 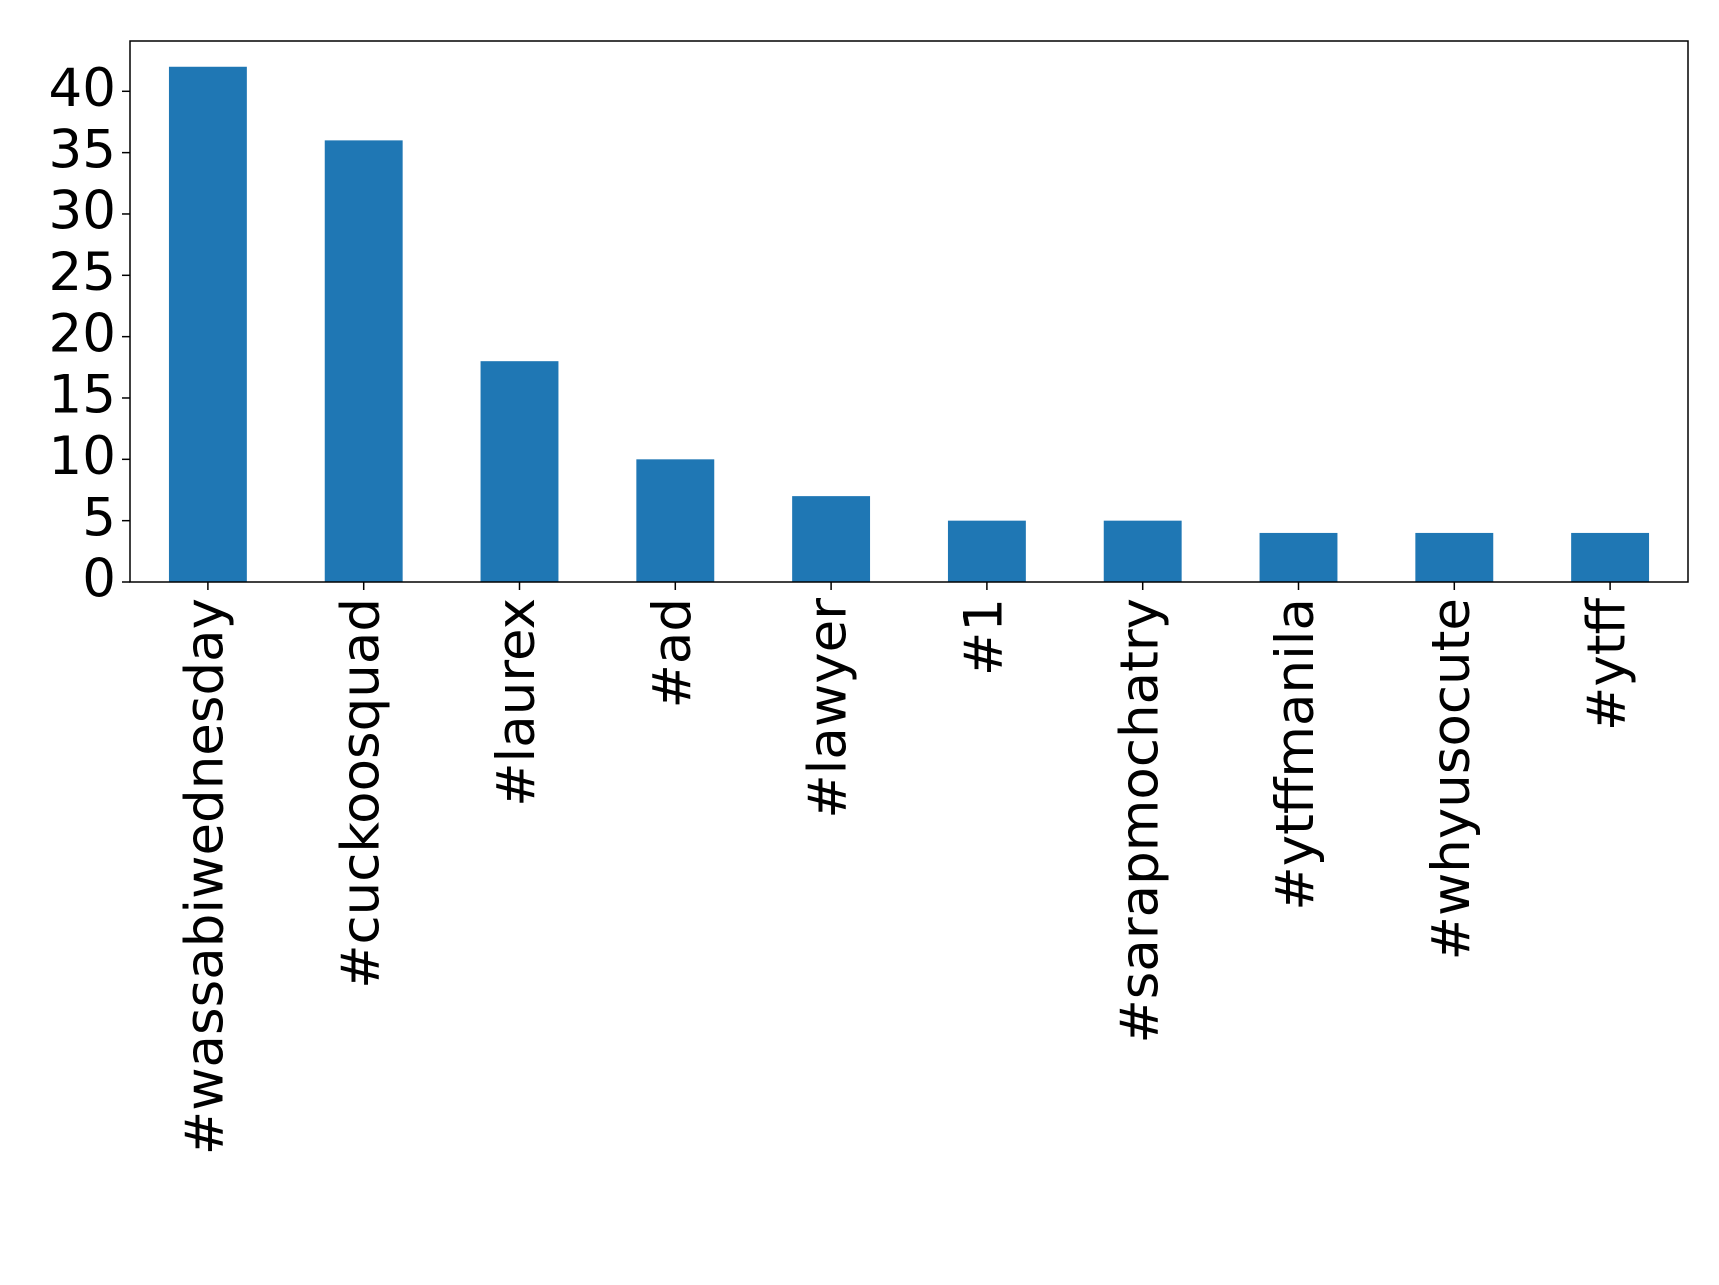 What do you see at coordinates (82, 333) in the screenshot?
I see `y-tick-label: 20` at bounding box center [82, 333].